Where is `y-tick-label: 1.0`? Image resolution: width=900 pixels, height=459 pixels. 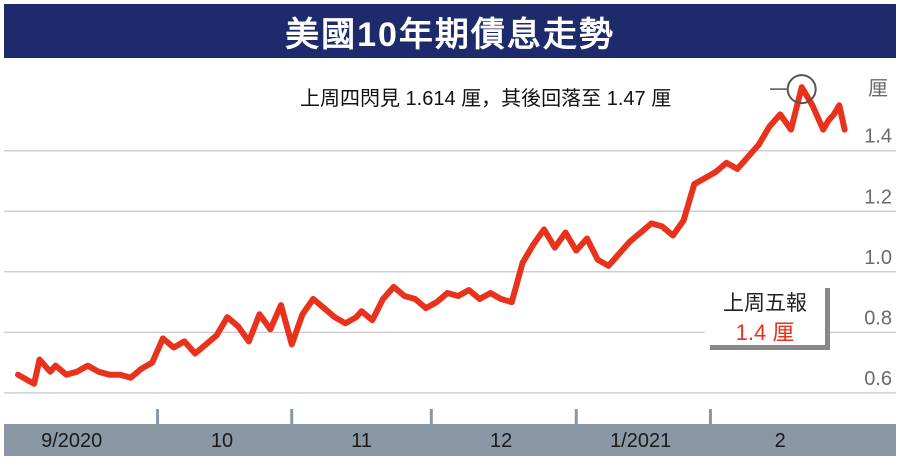 y-tick-label: 1.0 is located at coordinates (878, 258).